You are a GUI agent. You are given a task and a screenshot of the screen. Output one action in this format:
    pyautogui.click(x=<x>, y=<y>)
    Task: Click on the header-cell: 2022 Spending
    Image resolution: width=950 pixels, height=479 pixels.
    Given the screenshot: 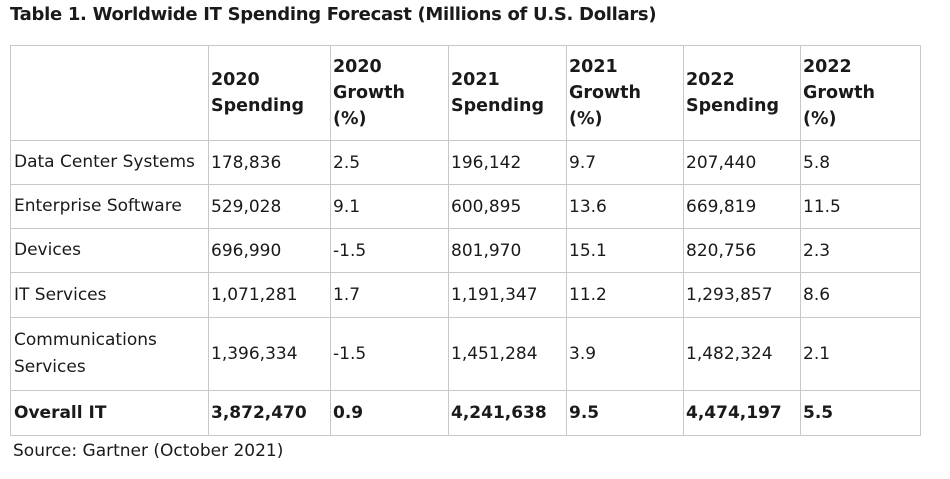 What is the action you would take?
    pyautogui.click(x=742, y=93)
    